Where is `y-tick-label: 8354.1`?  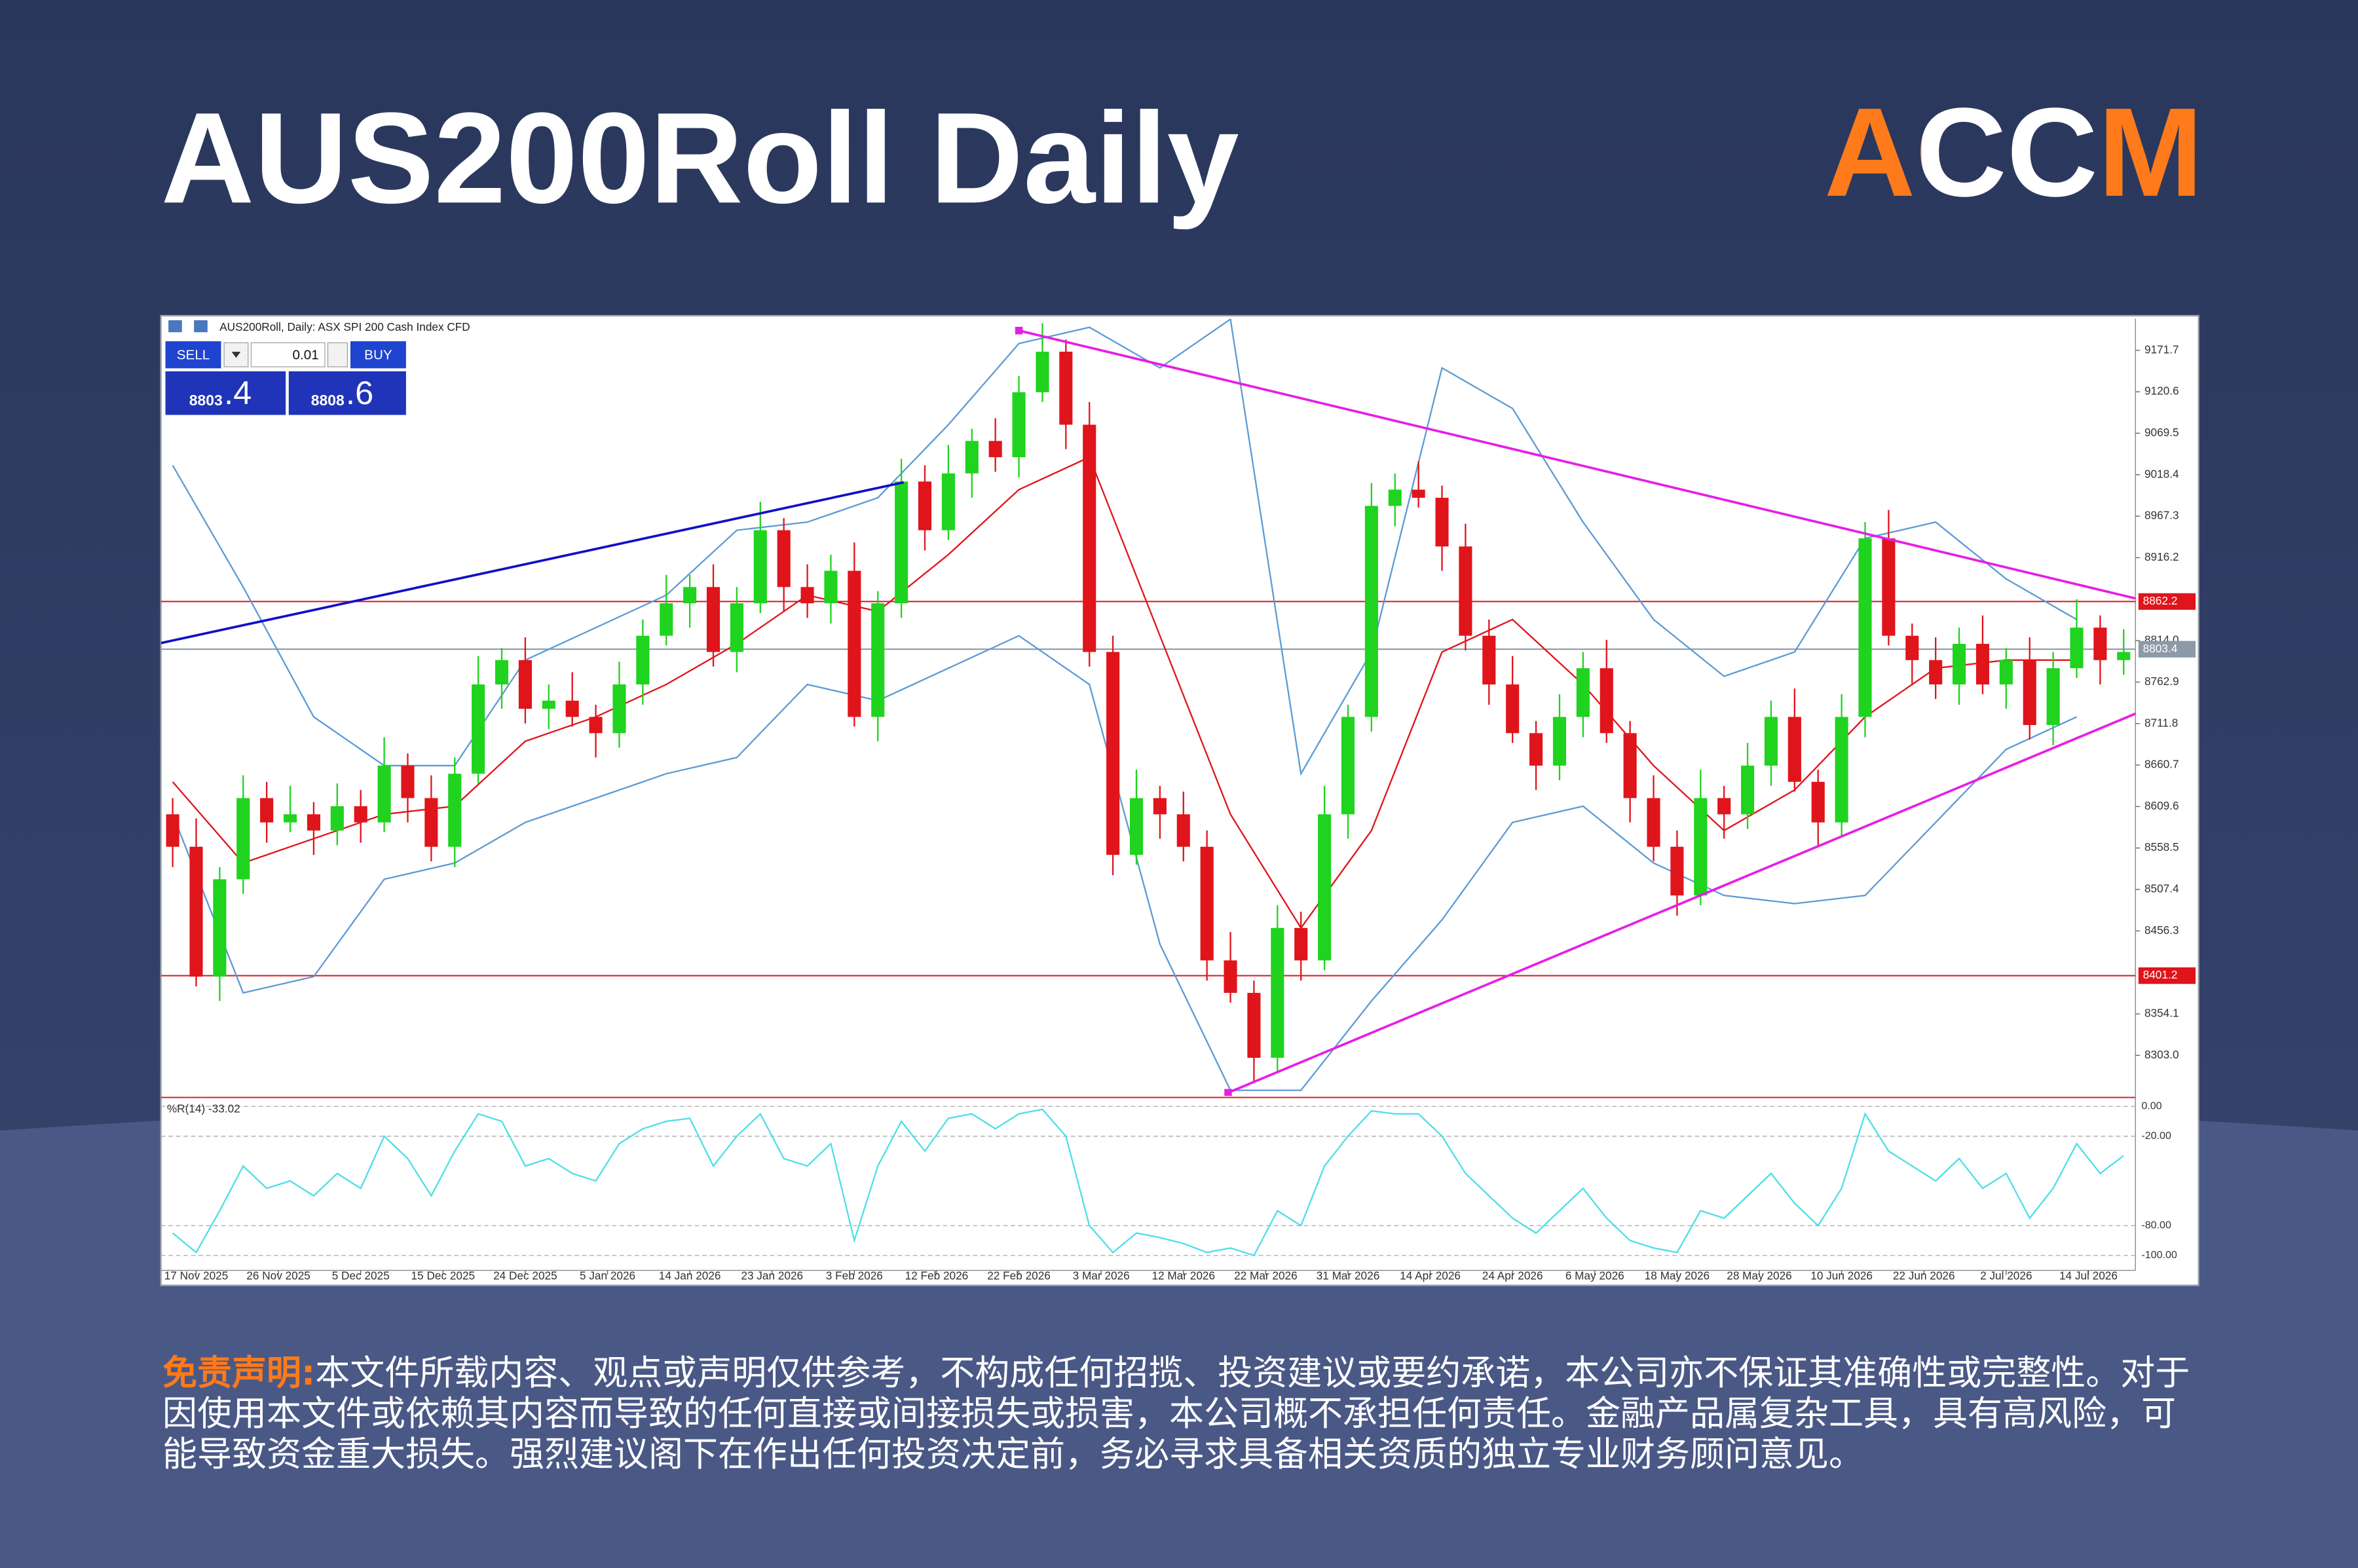 y-tick-label: 8354.1 is located at coordinates (2161, 1013).